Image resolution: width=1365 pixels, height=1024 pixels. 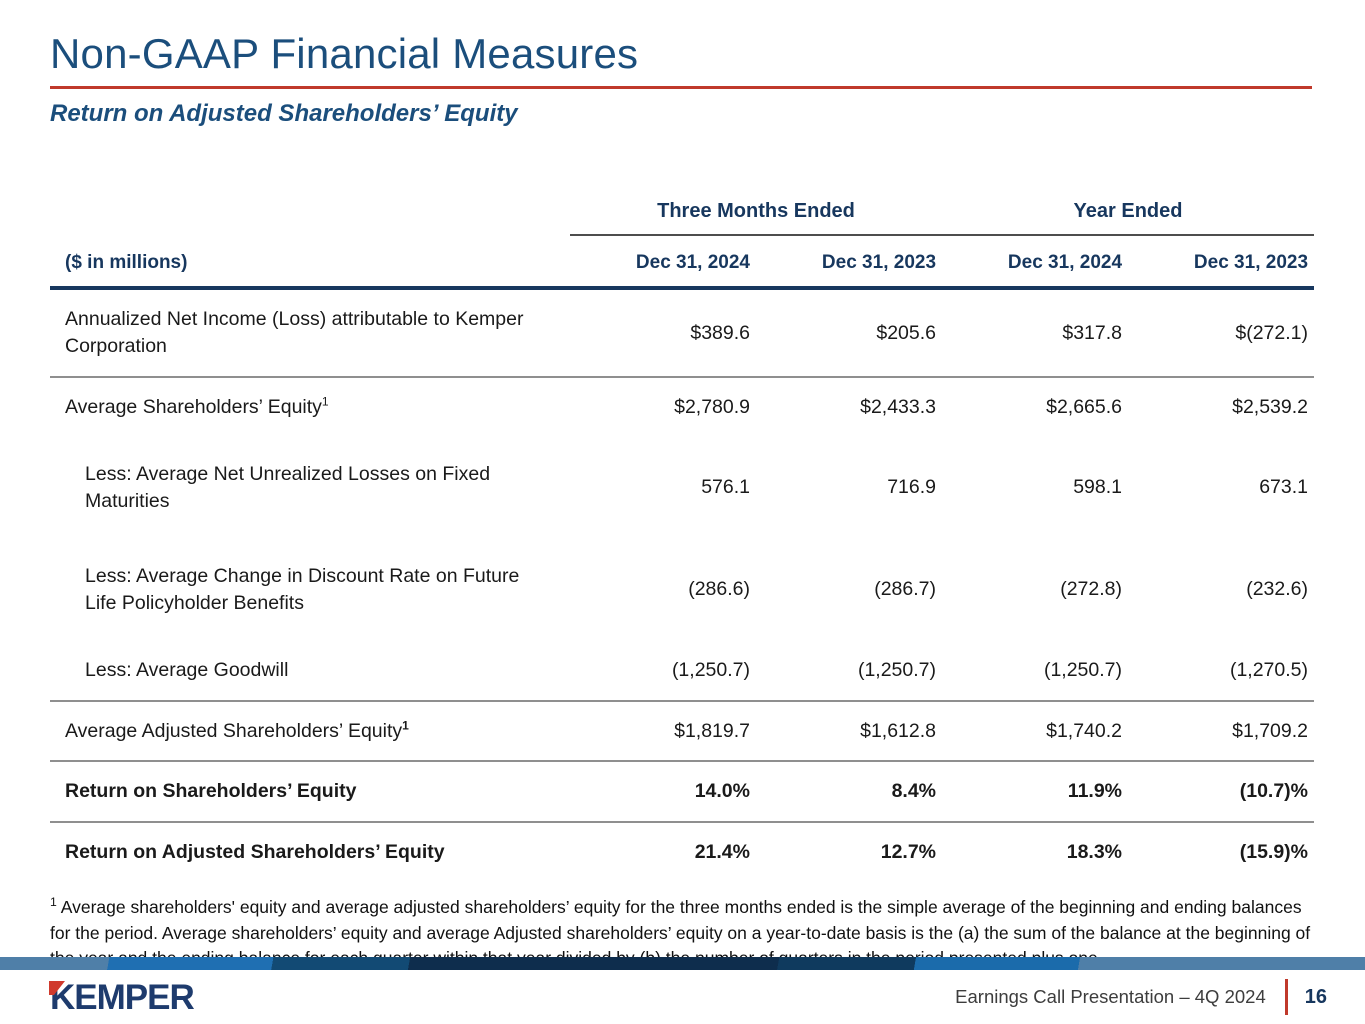 What do you see at coordinates (1221, 731) in the screenshot?
I see `cell-value: $1,709.2` at bounding box center [1221, 731].